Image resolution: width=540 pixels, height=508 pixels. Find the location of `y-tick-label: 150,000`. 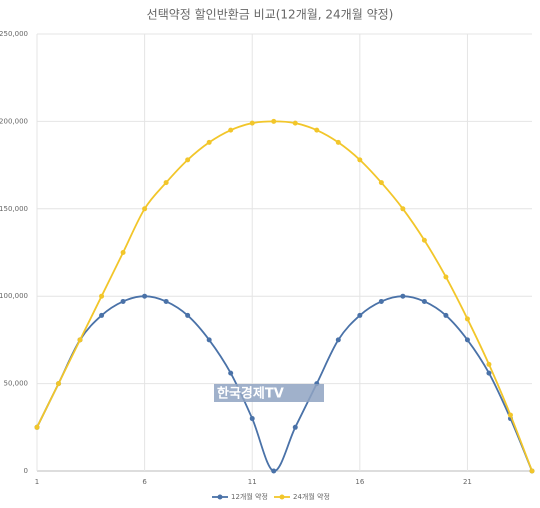

y-tick-label: 150,000 is located at coordinates (14, 209).